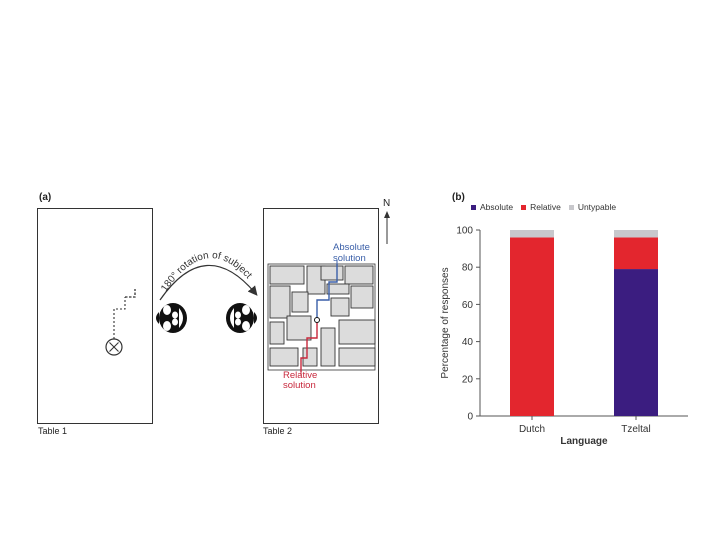 This screenshot has height=540, width=720. I want to click on legend-label-absolute: Absolute, so click(497, 207).